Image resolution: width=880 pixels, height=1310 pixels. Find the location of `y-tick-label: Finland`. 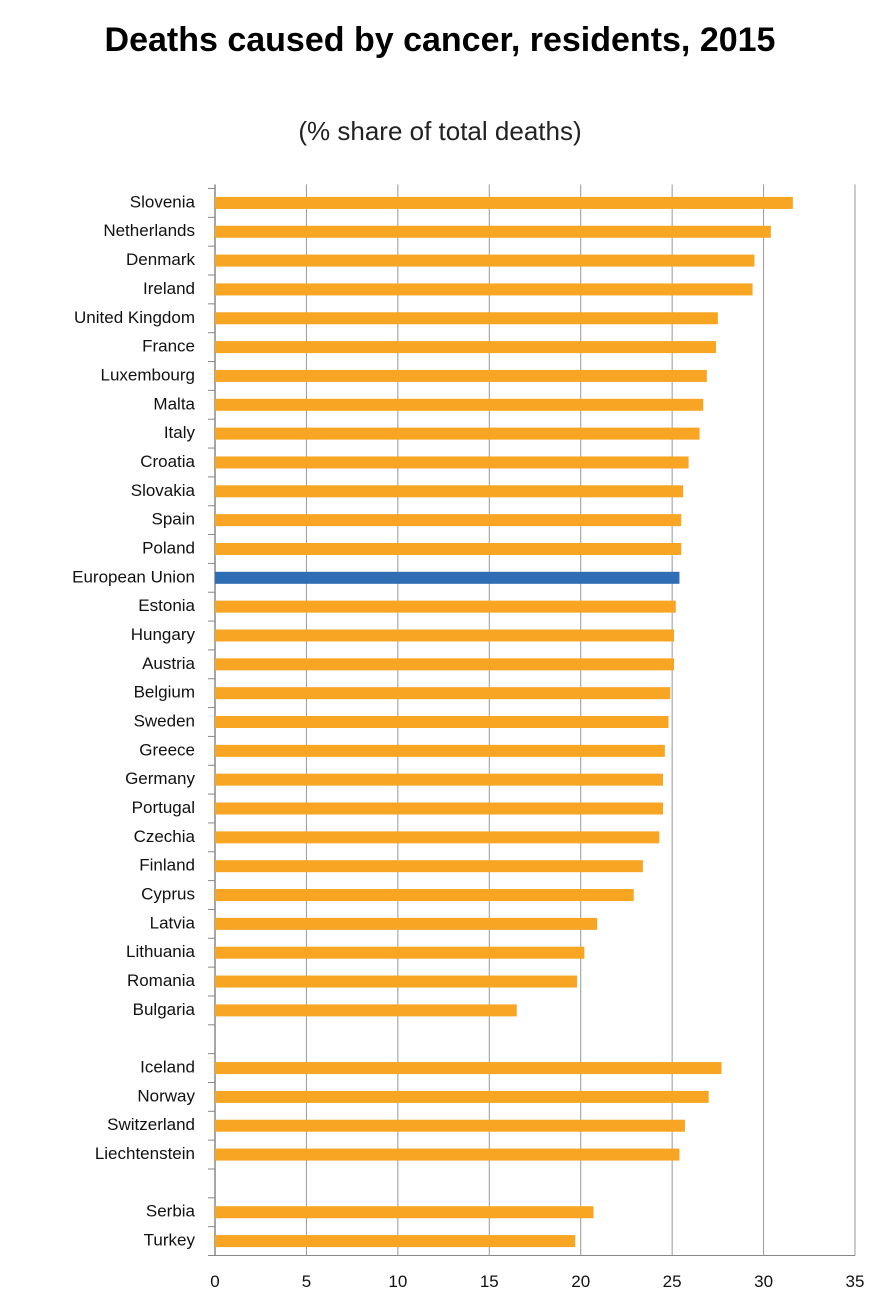

y-tick-label: Finland is located at coordinates (167, 865).